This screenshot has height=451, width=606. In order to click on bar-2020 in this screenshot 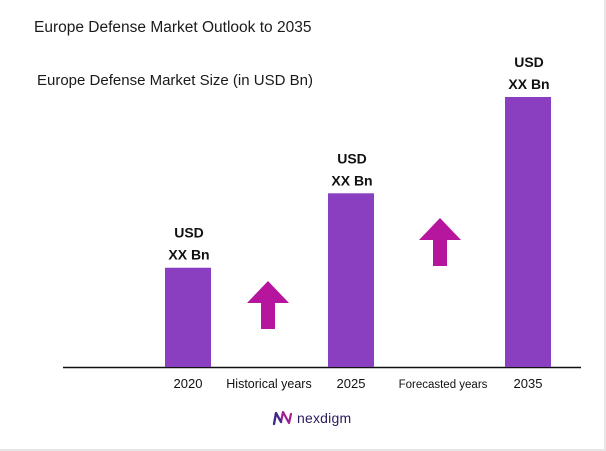, I will do `click(188, 317)`.